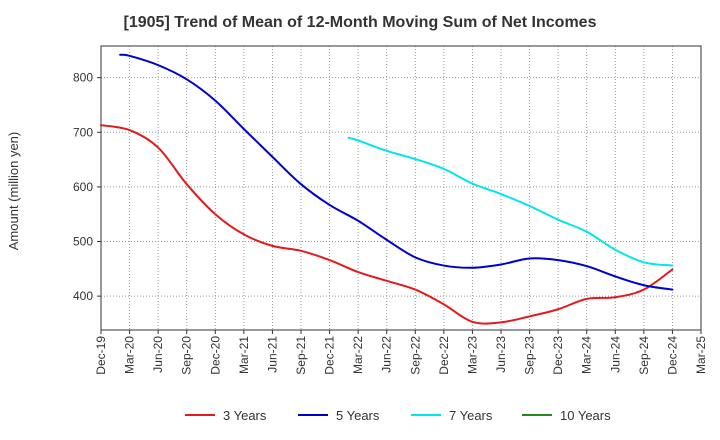 The height and width of the screenshot is (440, 720). I want to click on x-tick-label: Jun-20, so click(158, 354).